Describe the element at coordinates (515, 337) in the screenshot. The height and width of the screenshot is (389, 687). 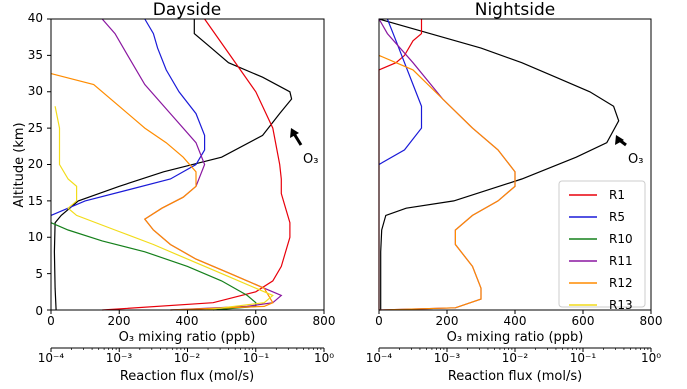
I see `nightside-primary-x-label: O₃ mixing ratio (ppb)` at that location.